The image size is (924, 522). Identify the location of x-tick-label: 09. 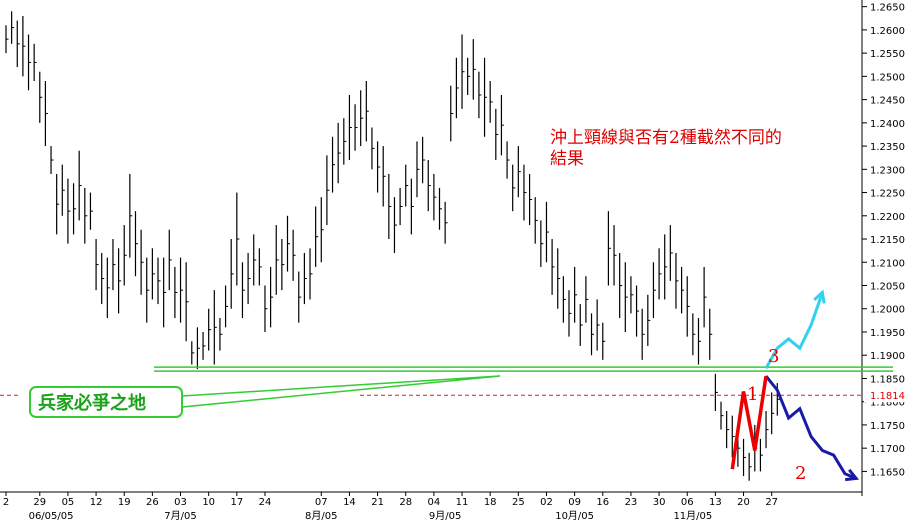
(574, 502).